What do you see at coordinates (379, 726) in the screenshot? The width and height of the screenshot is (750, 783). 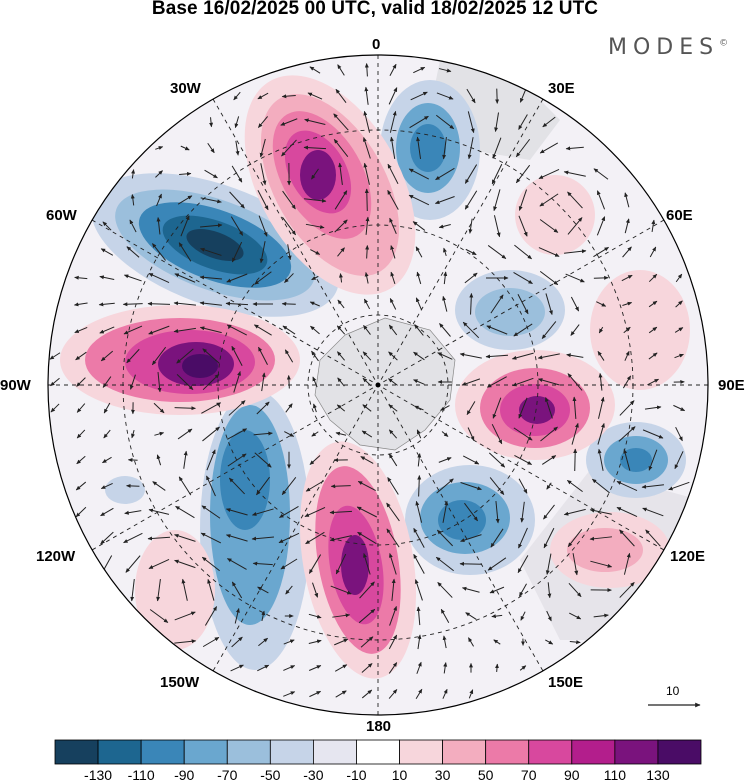 I see `lon-label-180: 180` at bounding box center [379, 726].